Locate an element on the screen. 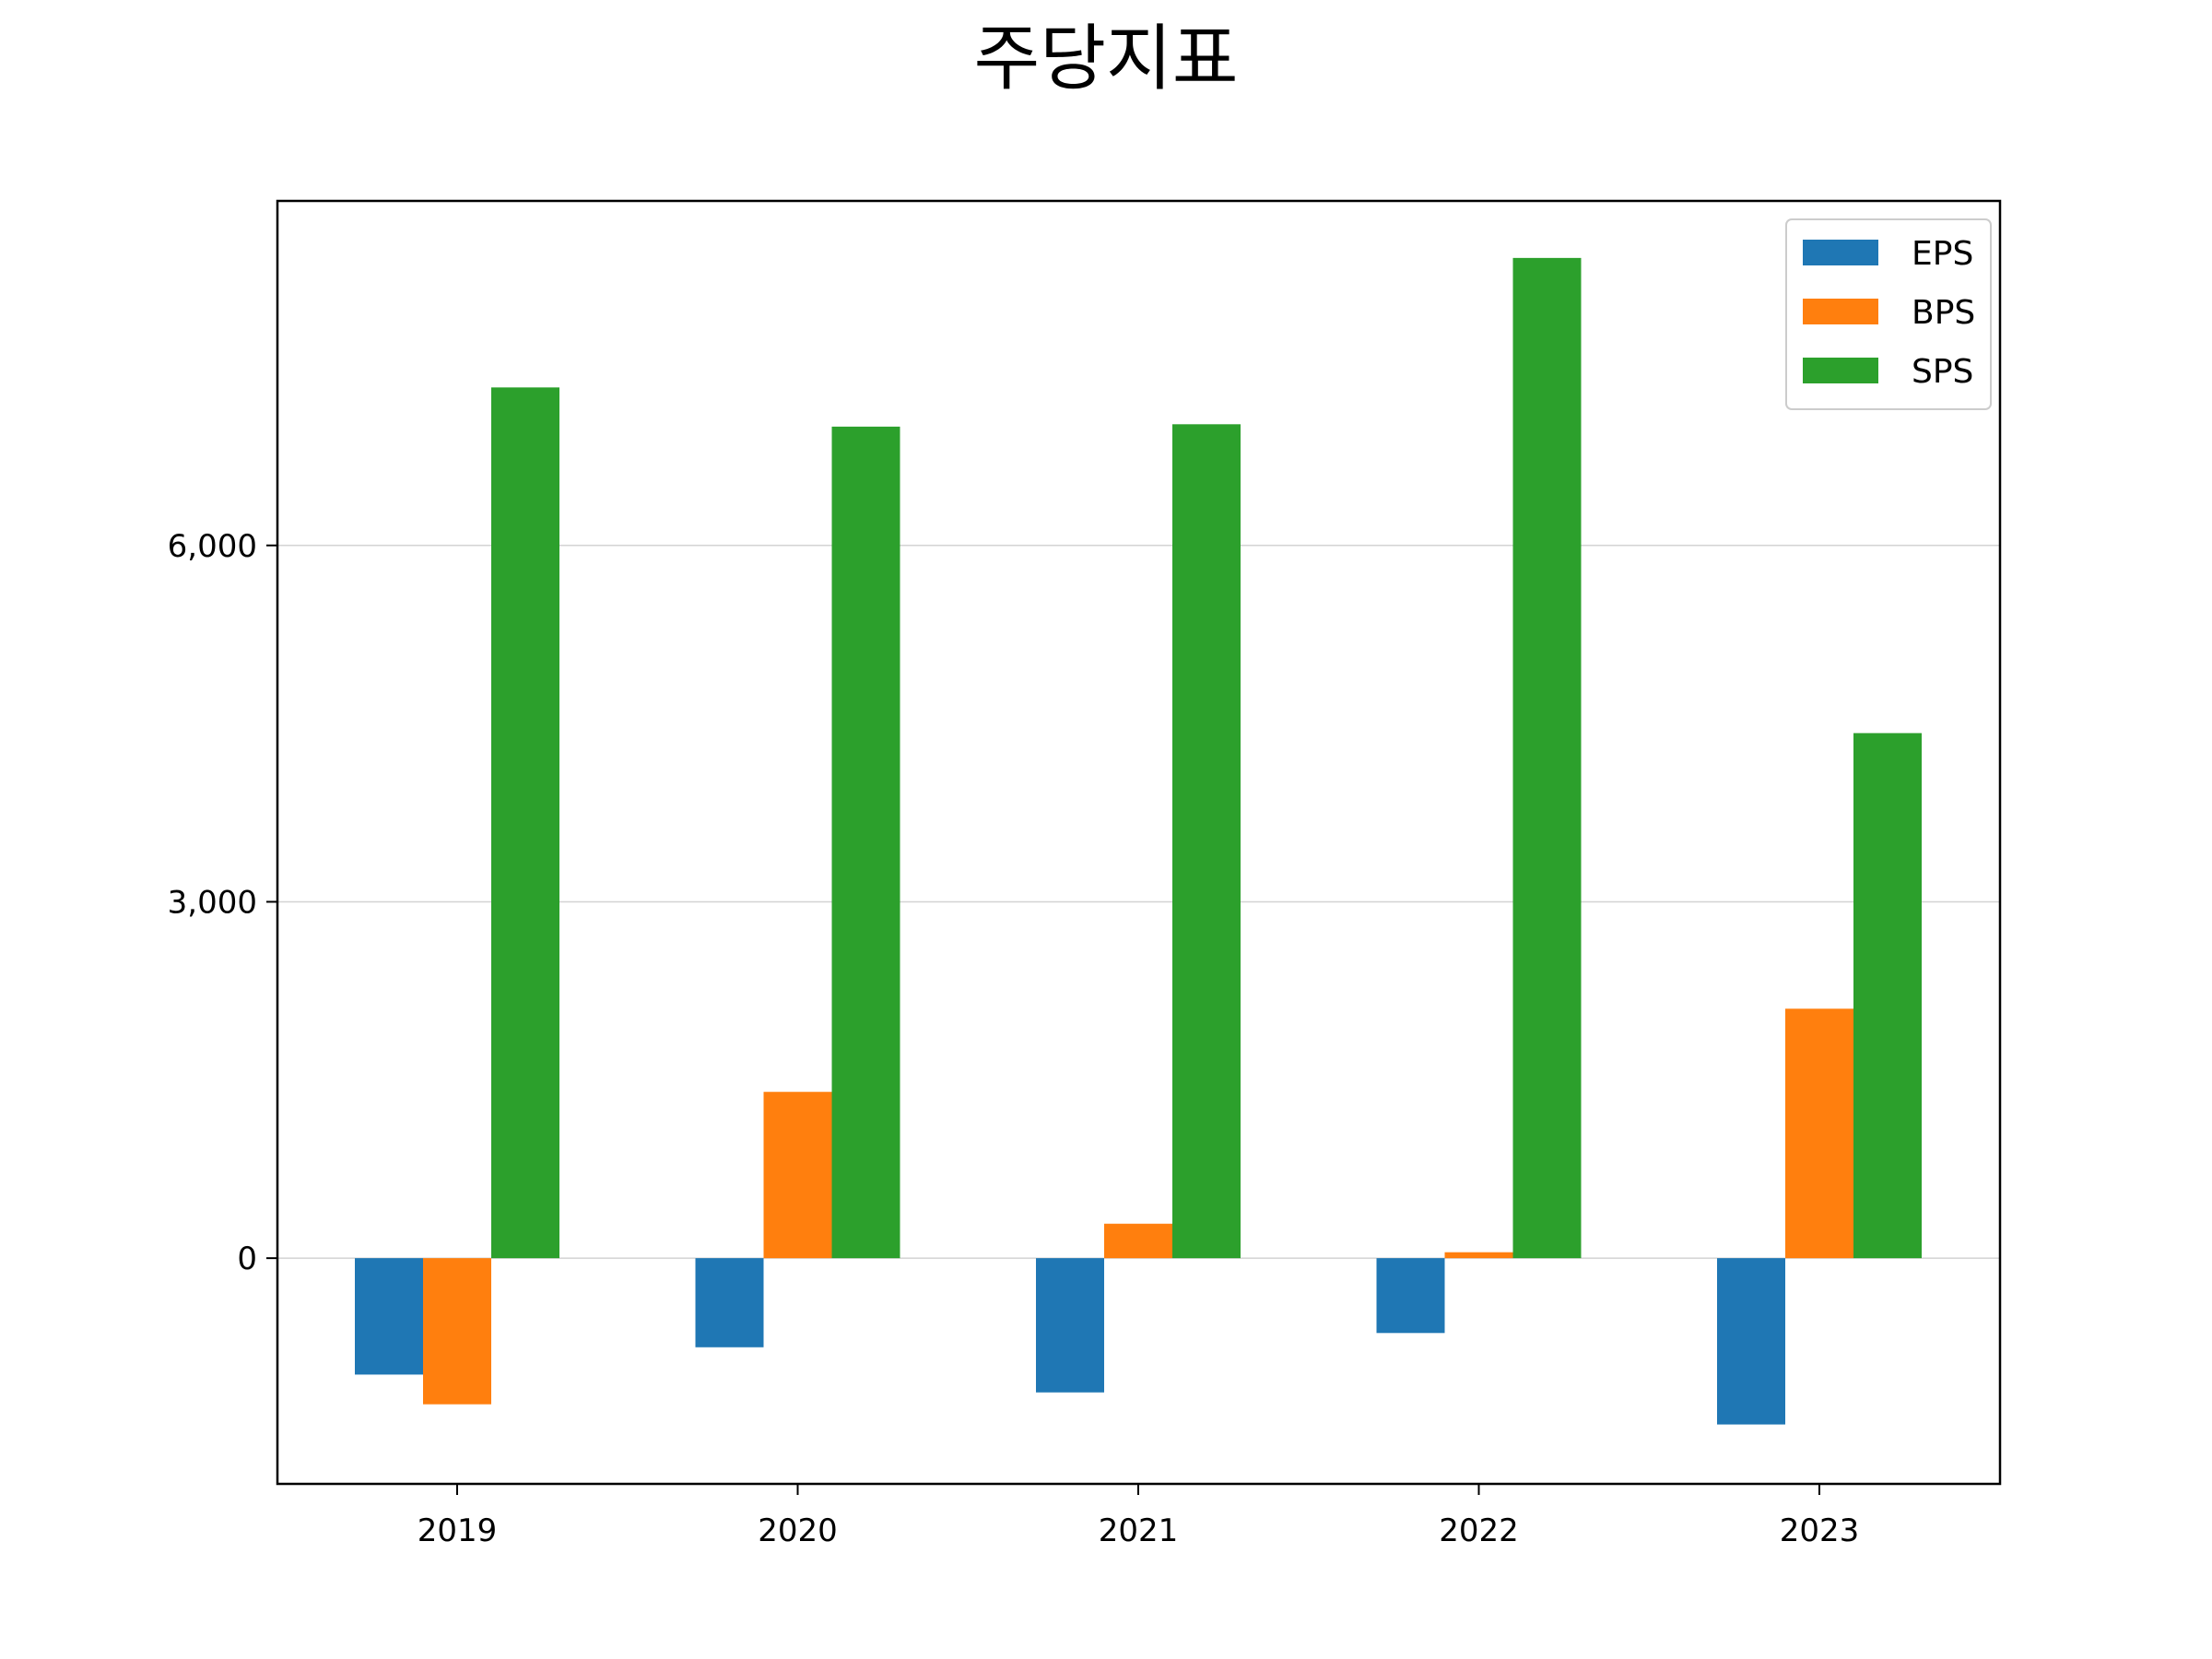 This screenshot has width=2212, height=1659. bar-bps-2021 is located at coordinates (1138, 1241).